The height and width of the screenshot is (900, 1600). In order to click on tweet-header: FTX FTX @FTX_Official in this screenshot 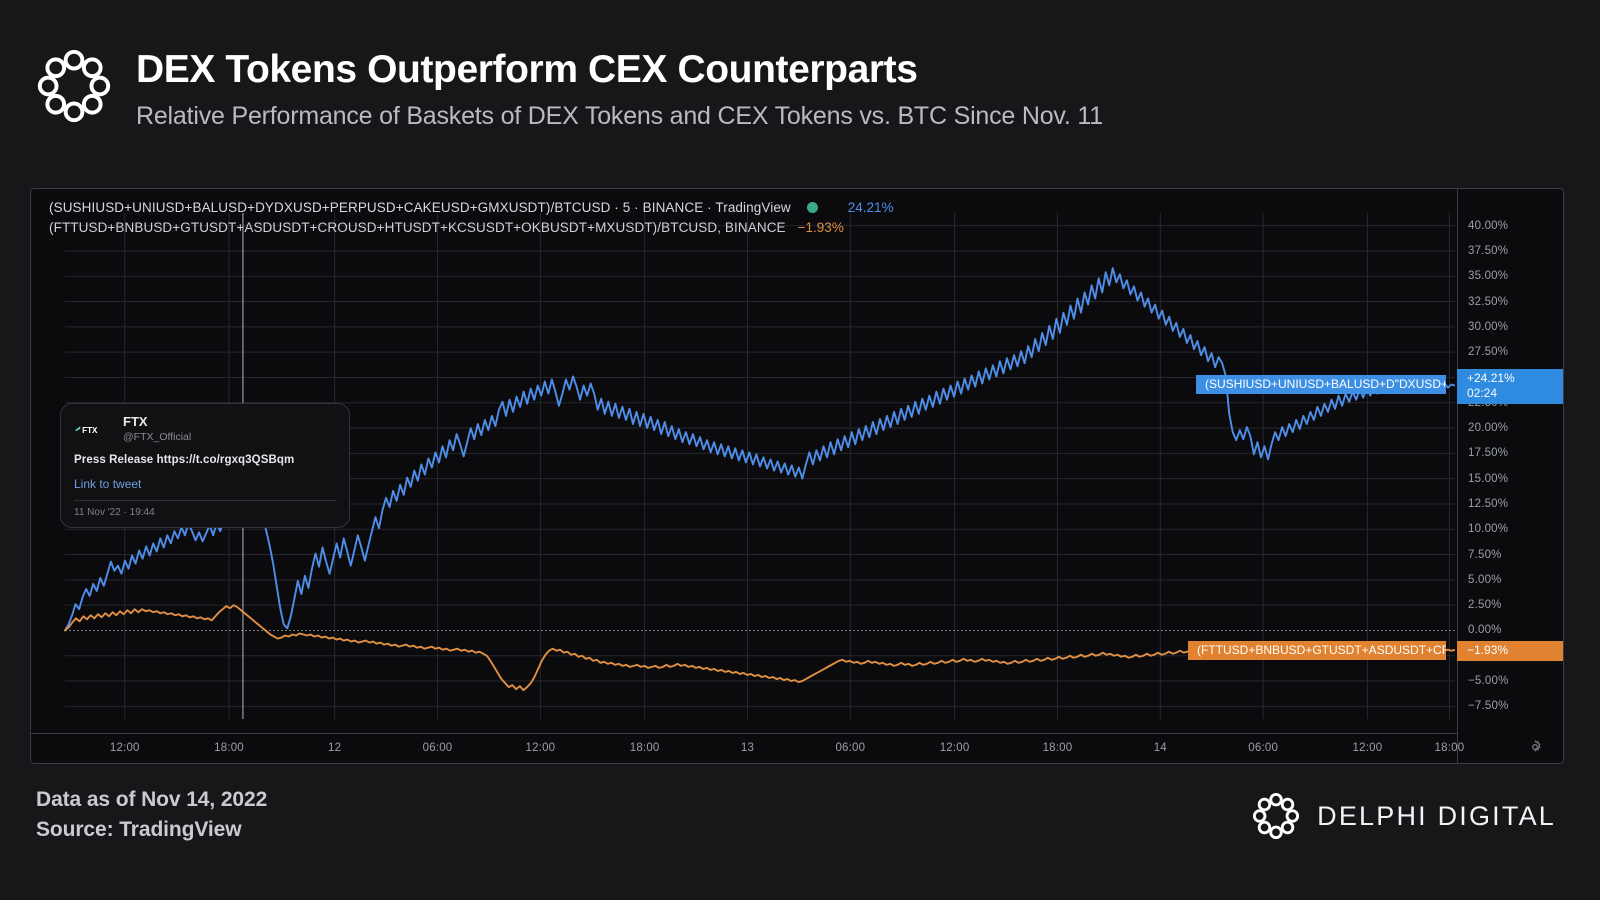, I will do `click(205, 429)`.